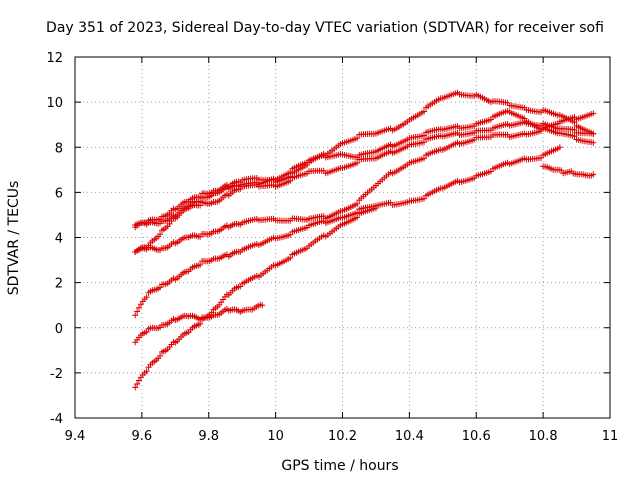 The width and height of the screenshot is (640, 480). I want to click on x-tick-label: 10.4, so click(409, 436).